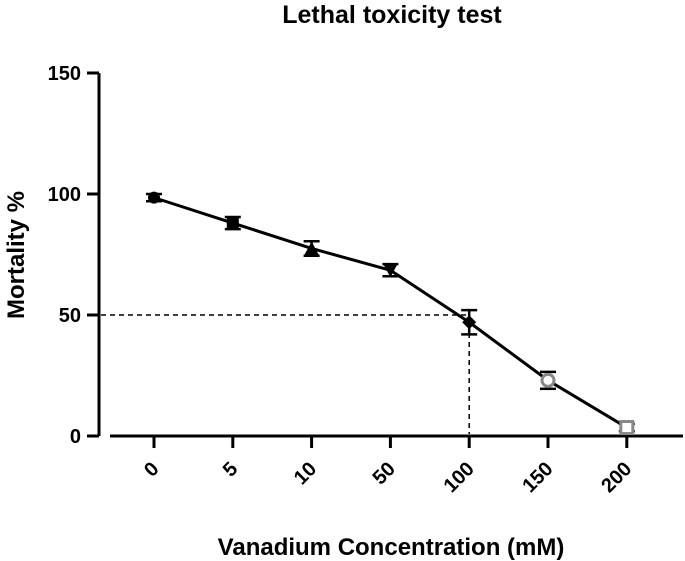 The width and height of the screenshot is (685, 561). What do you see at coordinates (459, 477) in the screenshot?
I see `x-tick-label: 100` at bounding box center [459, 477].